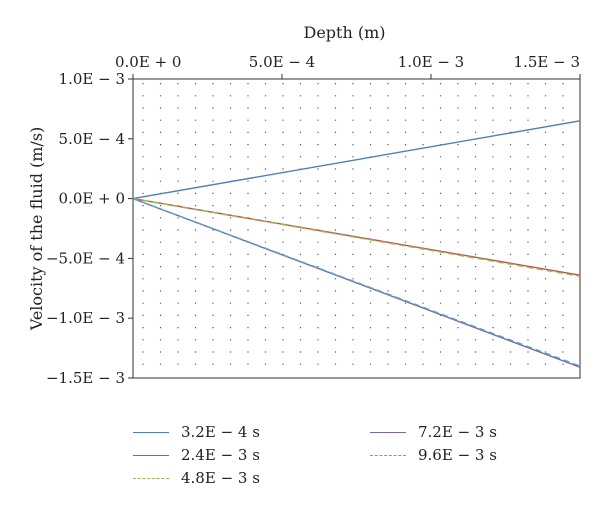  I want to click on x-tick-label: 1.5E − 3, so click(547, 62).